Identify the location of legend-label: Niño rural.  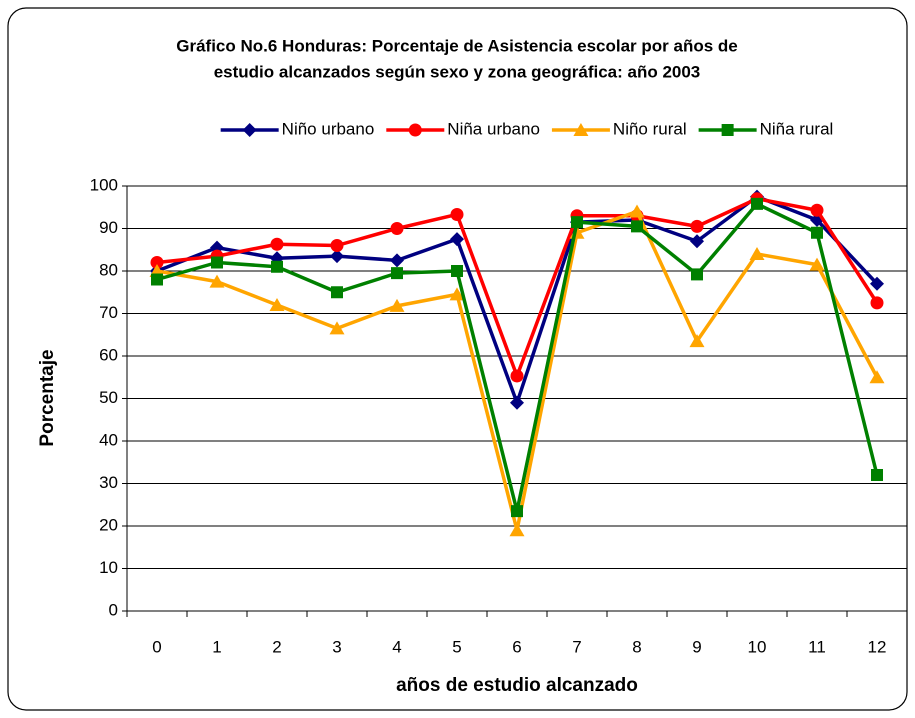
(650, 128).